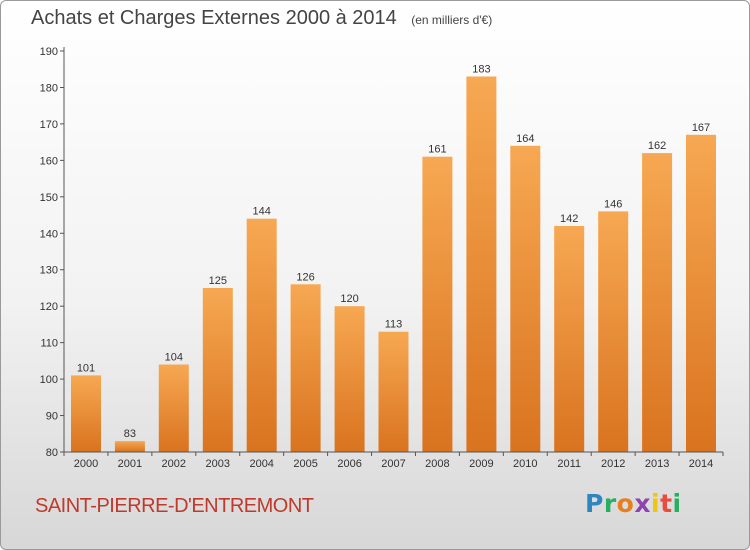 The image size is (750, 550). Describe the element at coordinates (657, 464) in the screenshot. I see `x-tick-label: 2013` at that location.